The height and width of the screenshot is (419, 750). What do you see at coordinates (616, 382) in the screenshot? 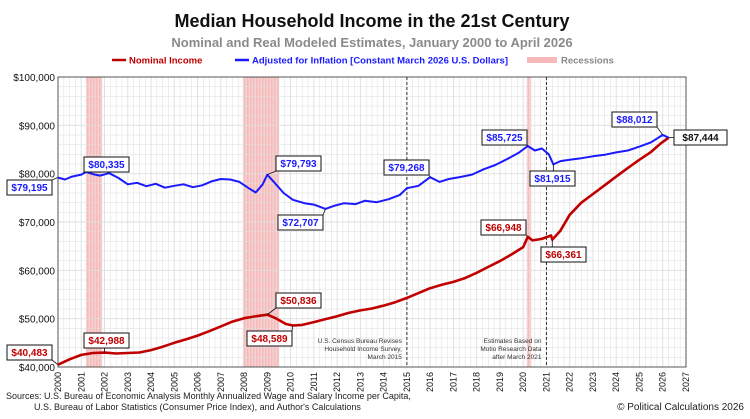
I see `x-tick-label: 2024` at bounding box center [616, 382].